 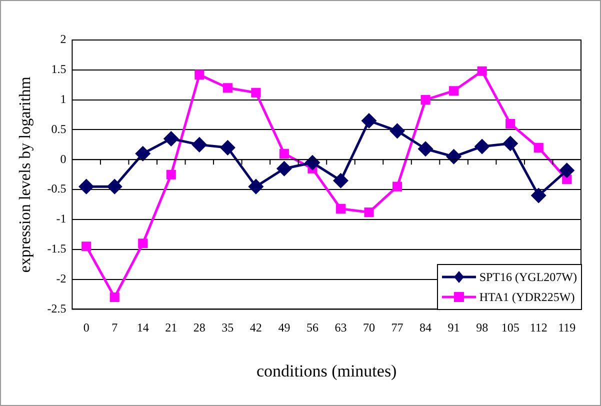 I want to click on y-tick-label: 1, so click(x=63, y=99).